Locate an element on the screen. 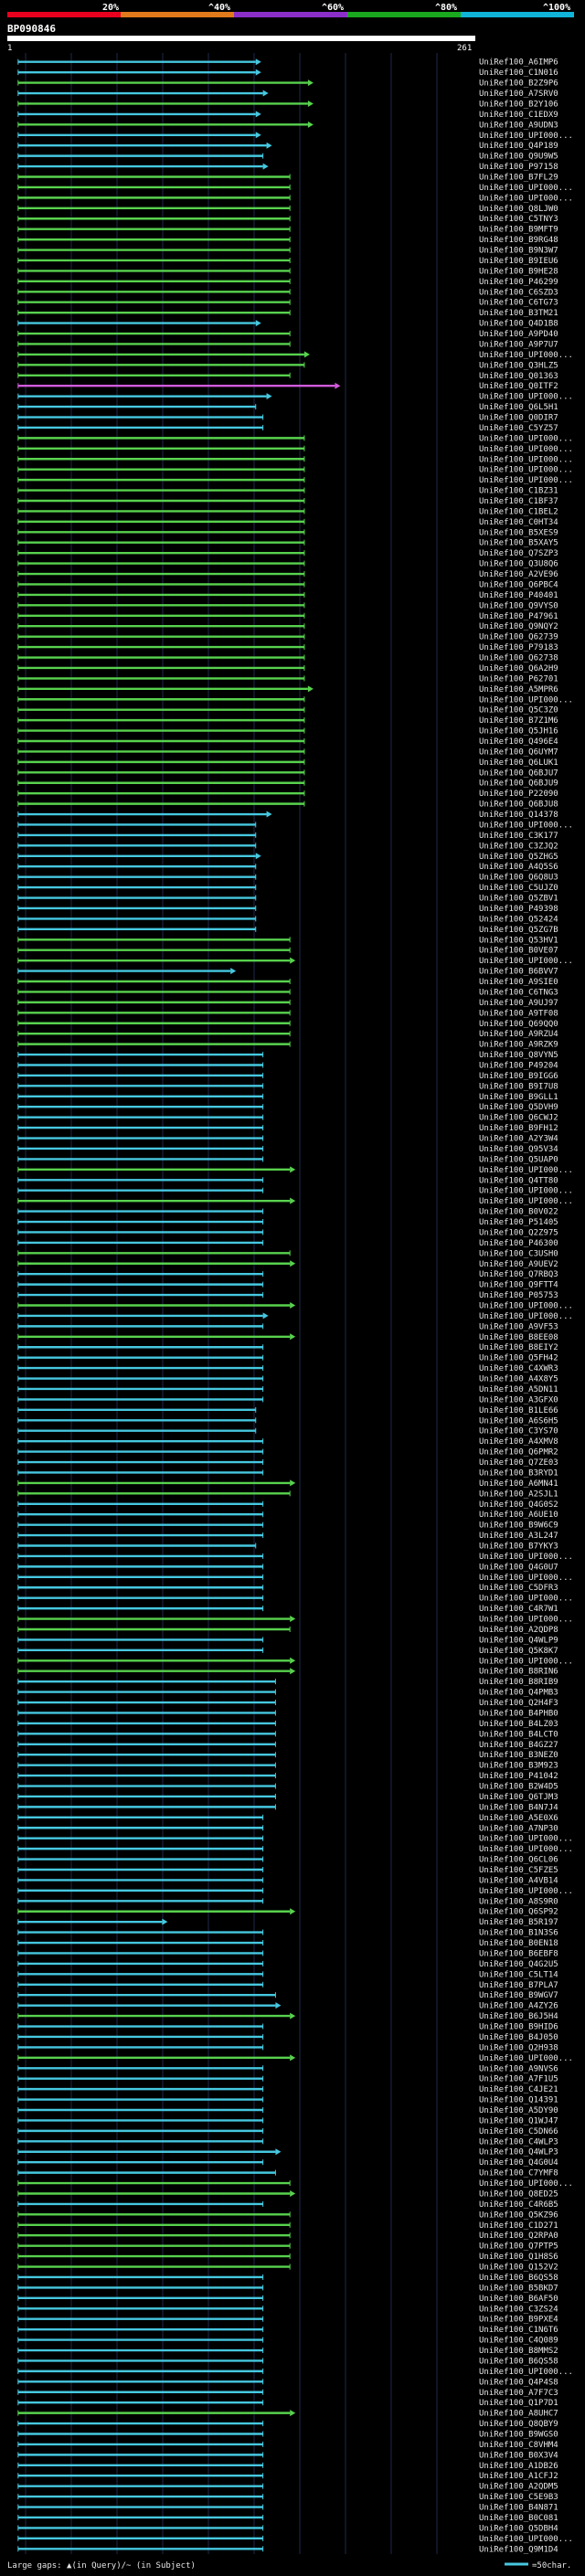 This screenshot has width=585, height=2576. hit-label: UniRef100_Q4WLP9 is located at coordinates (518, 1640).